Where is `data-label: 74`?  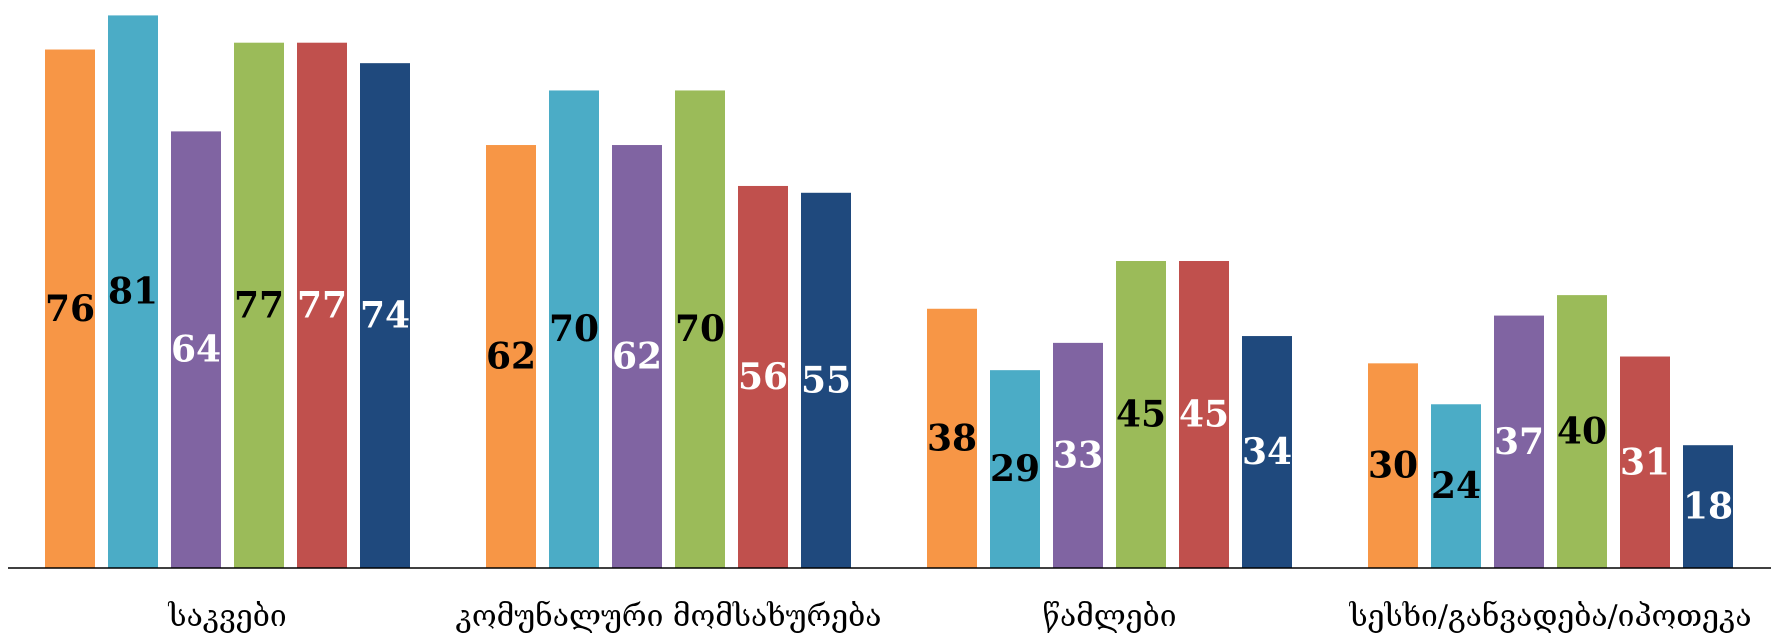 data-label: 74 is located at coordinates (385, 316).